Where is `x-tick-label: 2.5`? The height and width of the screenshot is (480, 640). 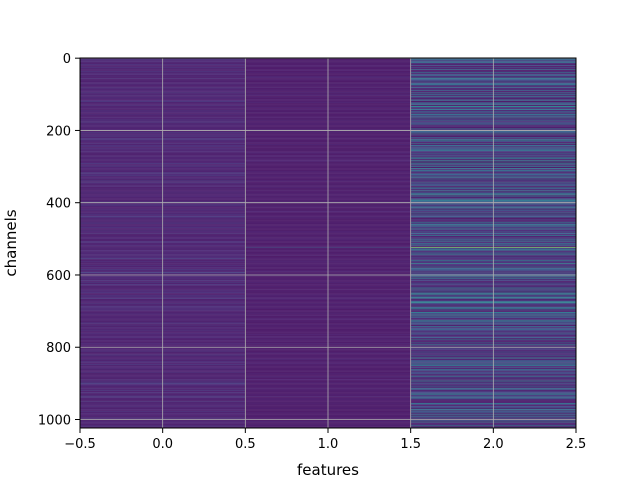 x-tick-label: 2.5 is located at coordinates (576, 444).